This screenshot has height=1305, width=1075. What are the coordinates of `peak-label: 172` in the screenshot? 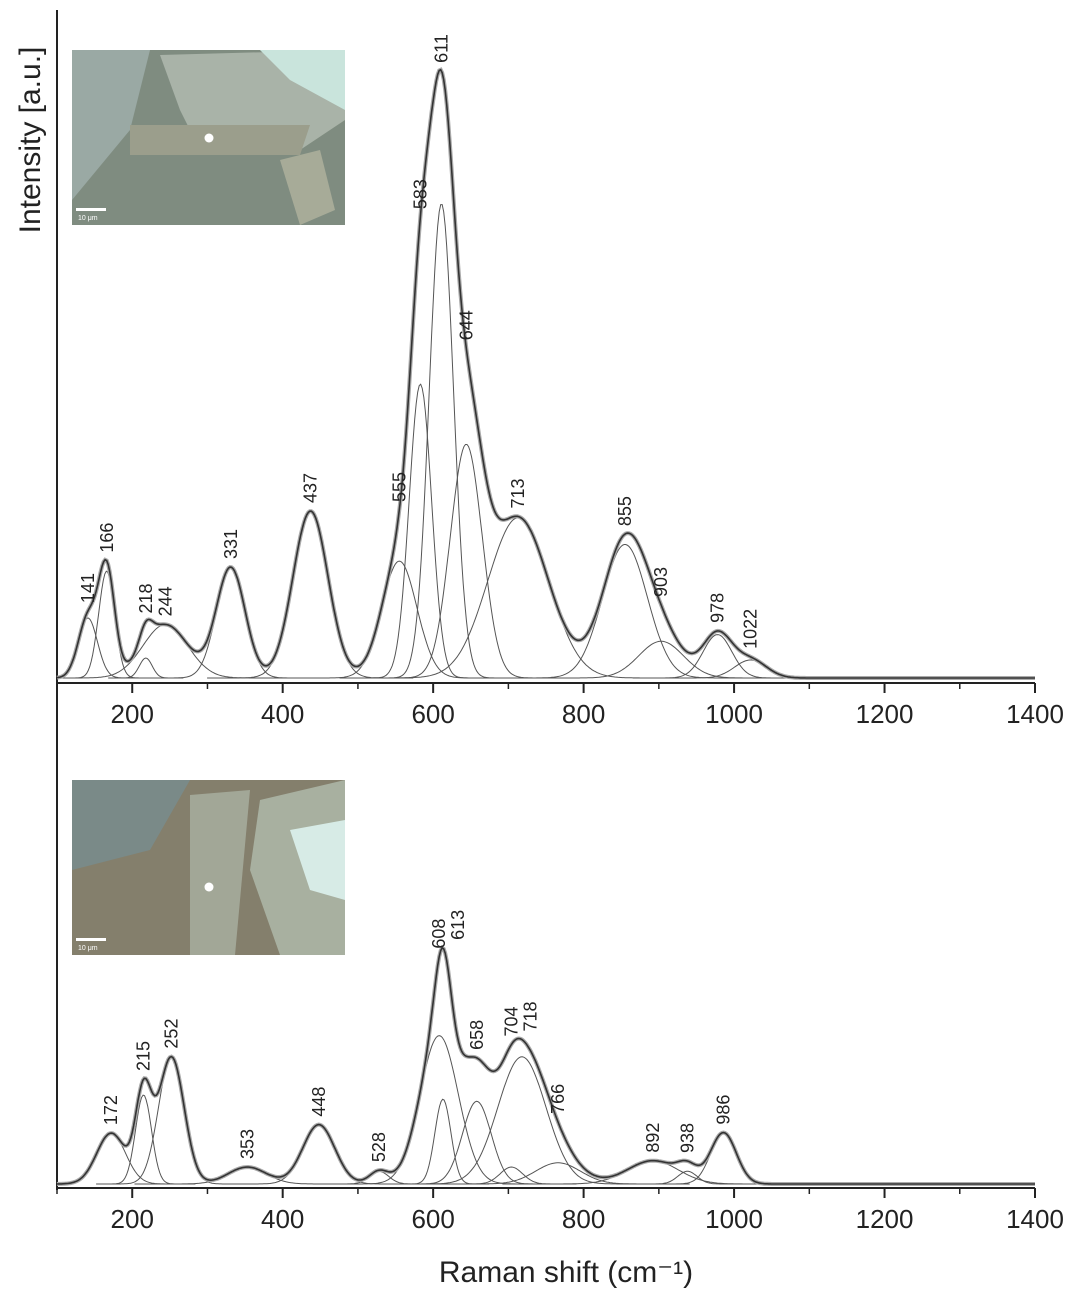 It's located at (111, 1110).